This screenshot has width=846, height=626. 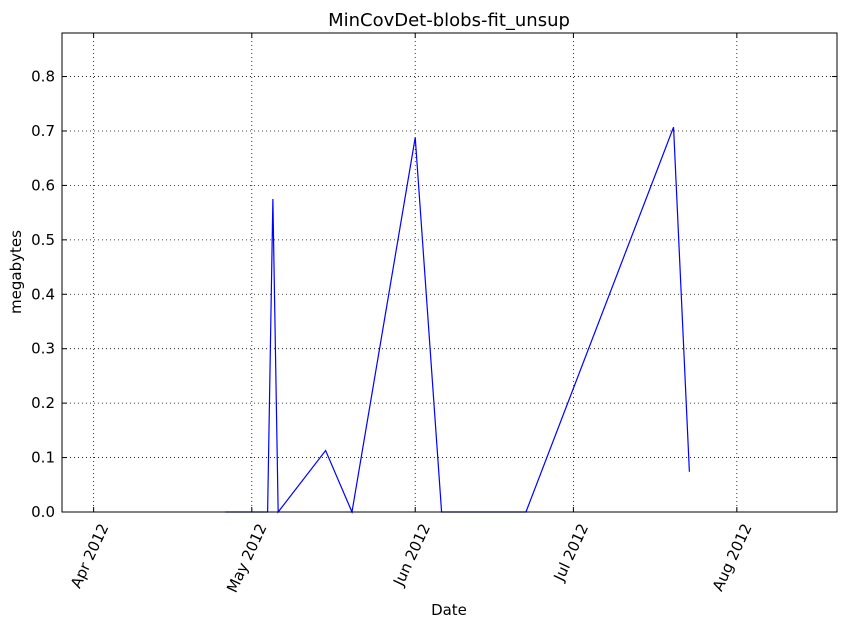 What do you see at coordinates (43, 77) in the screenshot?
I see `y-tick-label: 0.8` at bounding box center [43, 77].